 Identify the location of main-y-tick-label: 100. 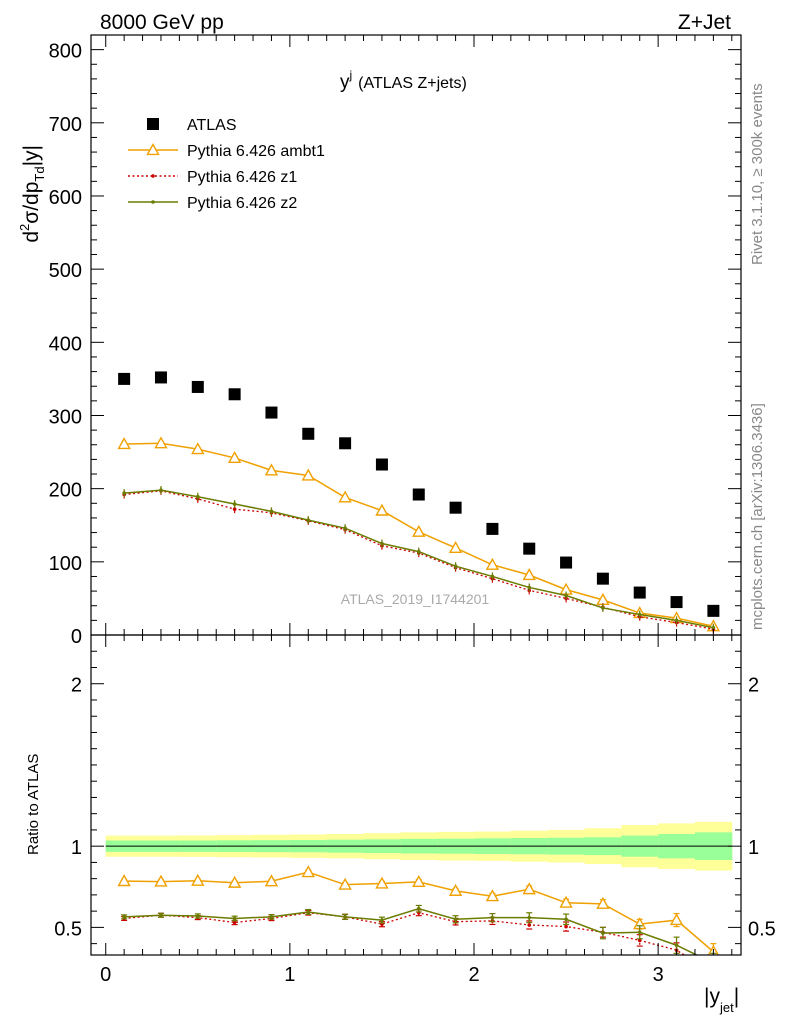
(65, 564).